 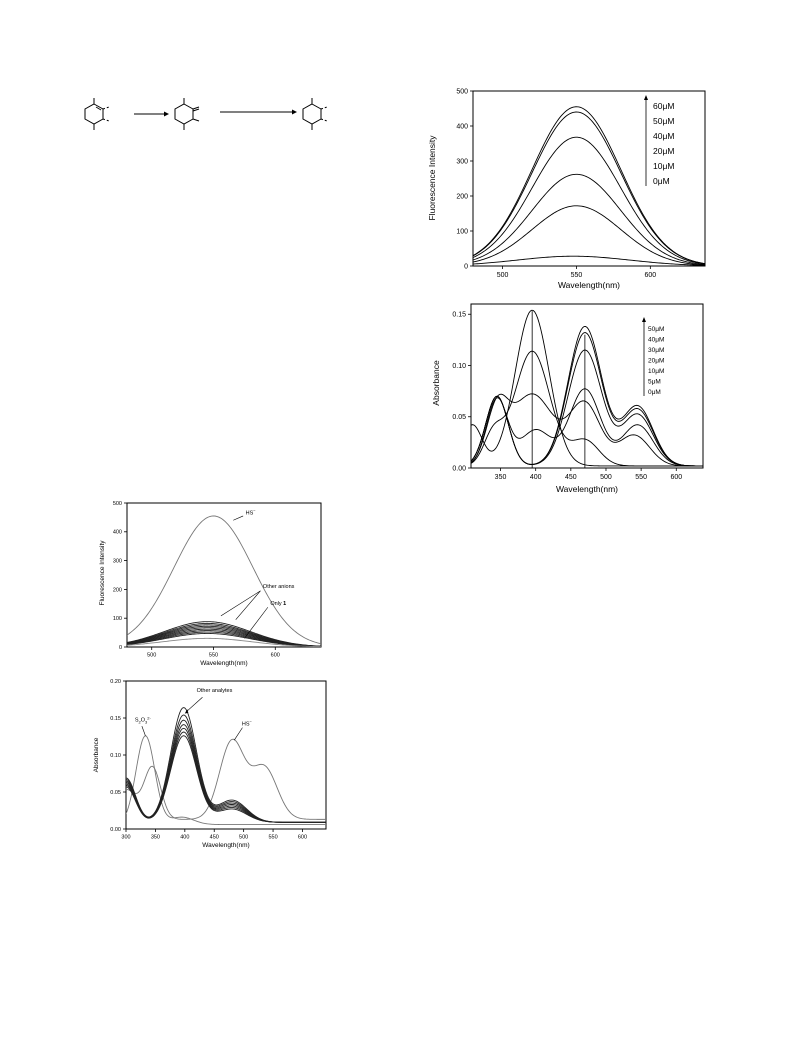 What do you see at coordinates (206, 114) in the screenshot?
I see `reaction-scheme` at bounding box center [206, 114].